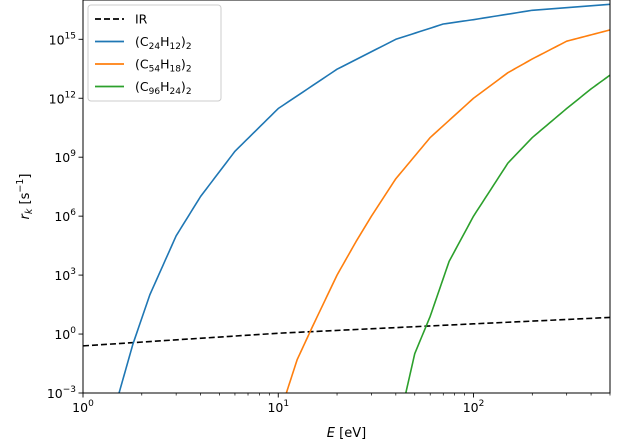  Describe the element at coordinates (163, 43) in the screenshot. I see `legend-label-1: (C24H12)2` at that location.